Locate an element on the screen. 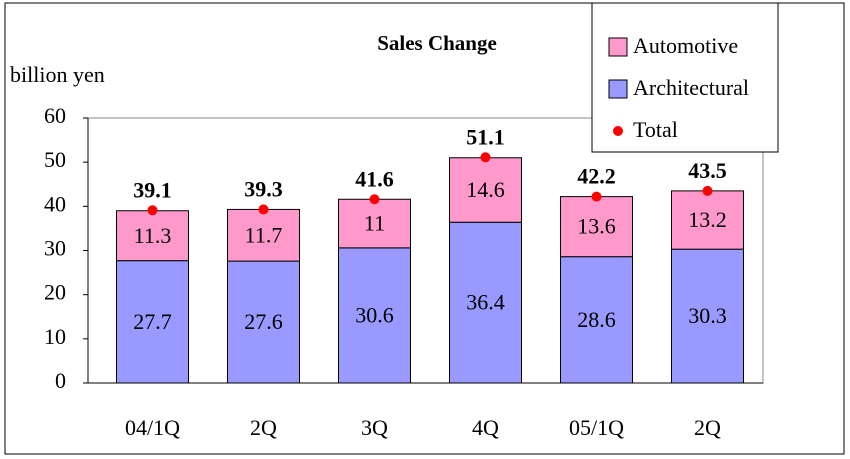  y-tick-label: 40 is located at coordinates (55, 203).